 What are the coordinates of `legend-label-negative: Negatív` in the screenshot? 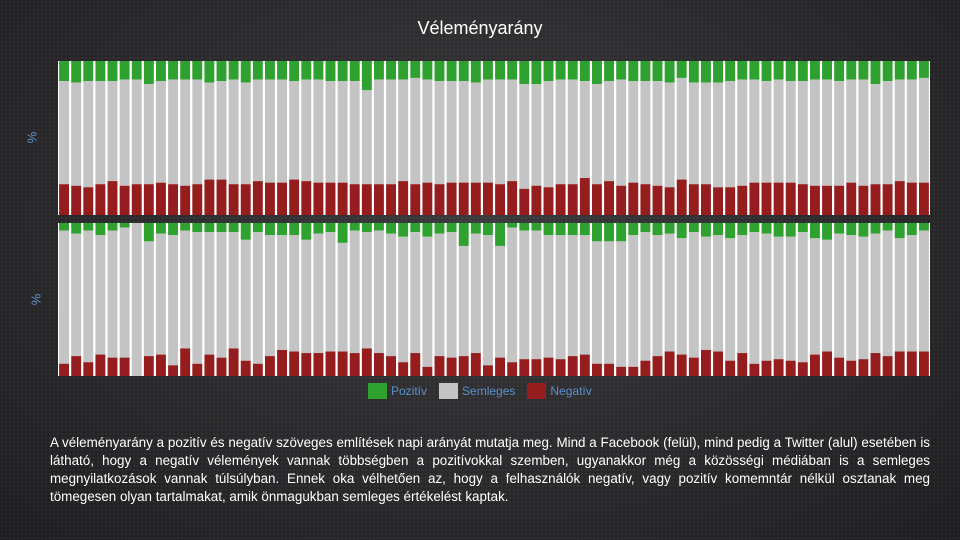 It's located at (571, 391).